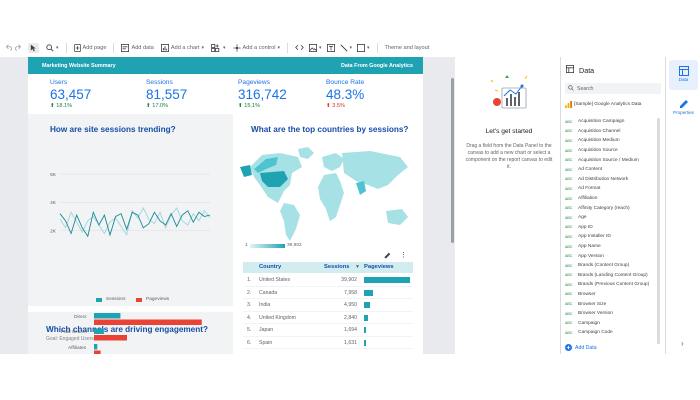 This screenshot has height=400, width=700. What do you see at coordinates (403, 255) in the screenshot?
I see `more-vert-icon: ⋮` at bounding box center [403, 255].